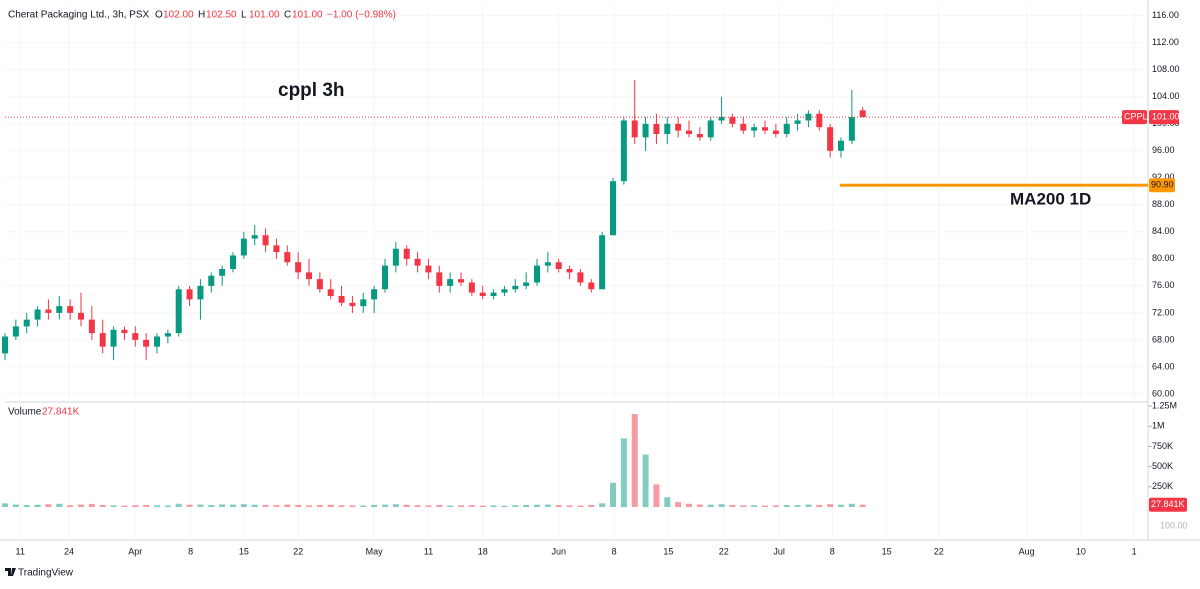 The height and width of the screenshot is (589, 1200). I want to click on volume-axis-label: 100.00, so click(1174, 525).